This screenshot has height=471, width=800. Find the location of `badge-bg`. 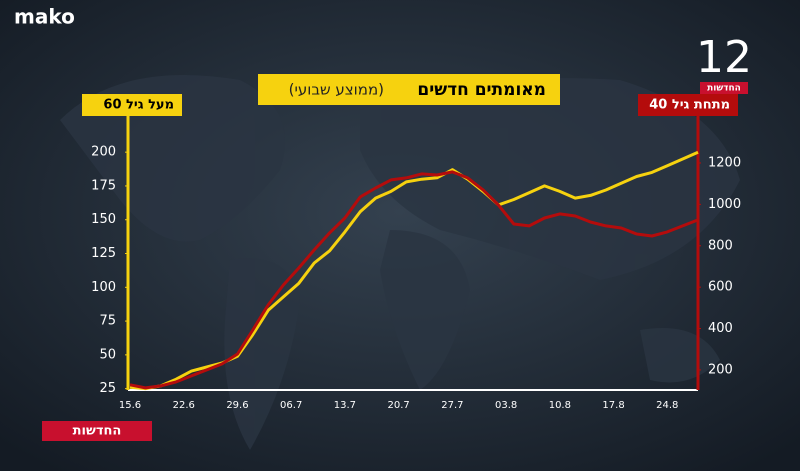

badge-bg is located at coordinates (97, 431).